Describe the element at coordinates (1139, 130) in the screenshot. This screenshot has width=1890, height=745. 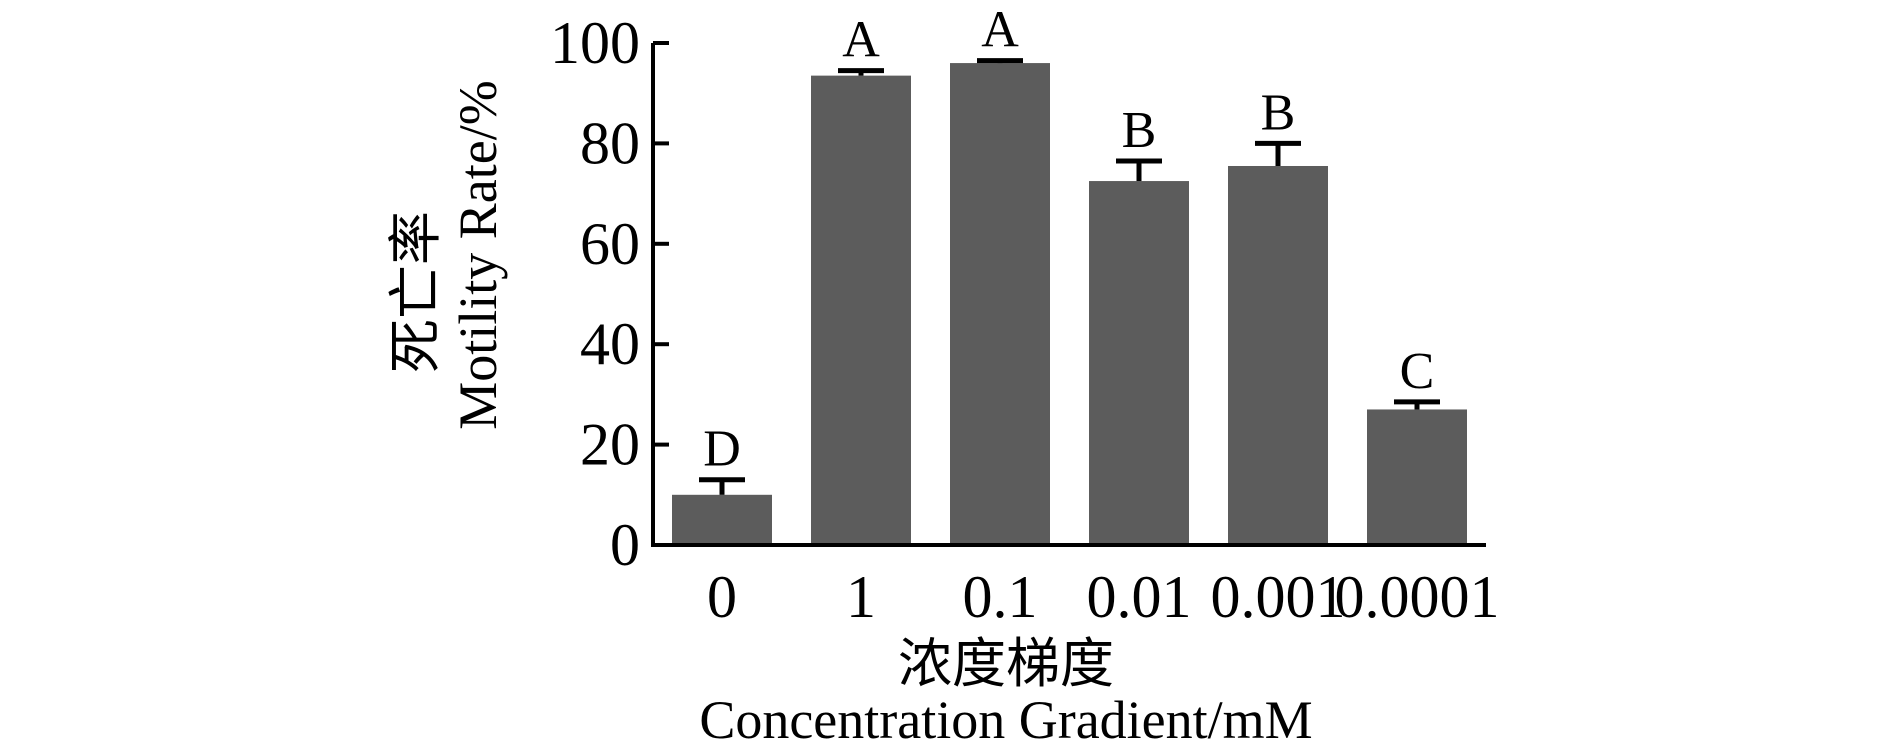
I see `significance-label-3: B` at that location.